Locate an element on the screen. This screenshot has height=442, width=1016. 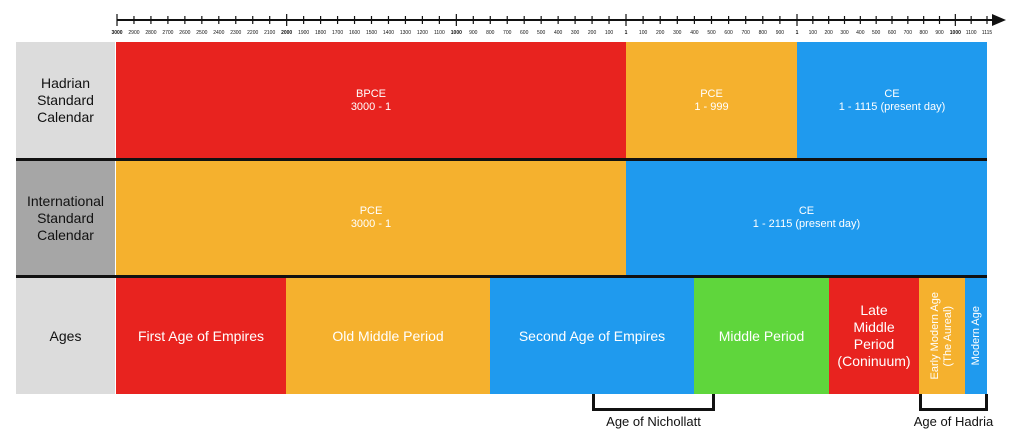
international-ce-segment: CE 1 - 2115 (present day) is located at coordinates (806, 218).